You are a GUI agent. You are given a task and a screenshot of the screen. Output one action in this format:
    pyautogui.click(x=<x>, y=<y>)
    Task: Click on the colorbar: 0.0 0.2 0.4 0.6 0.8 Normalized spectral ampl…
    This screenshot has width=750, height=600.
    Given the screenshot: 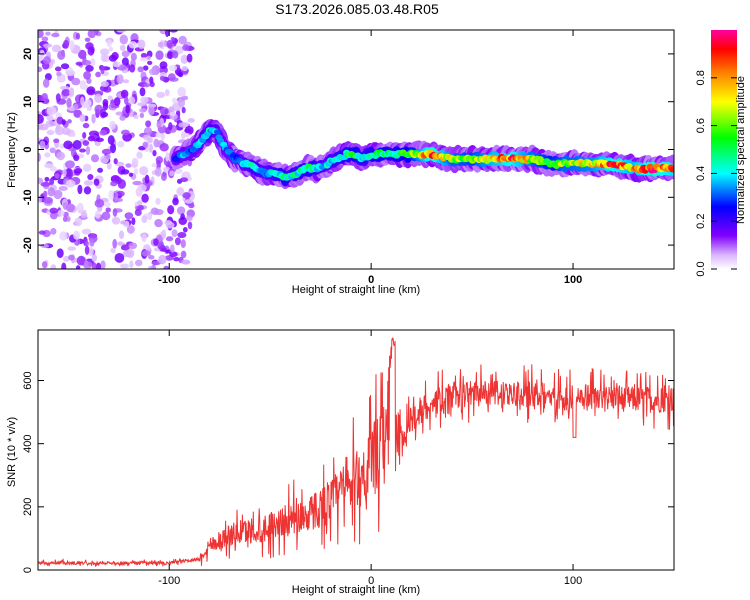 What is the action you would take?
    pyautogui.click(x=721, y=153)
    